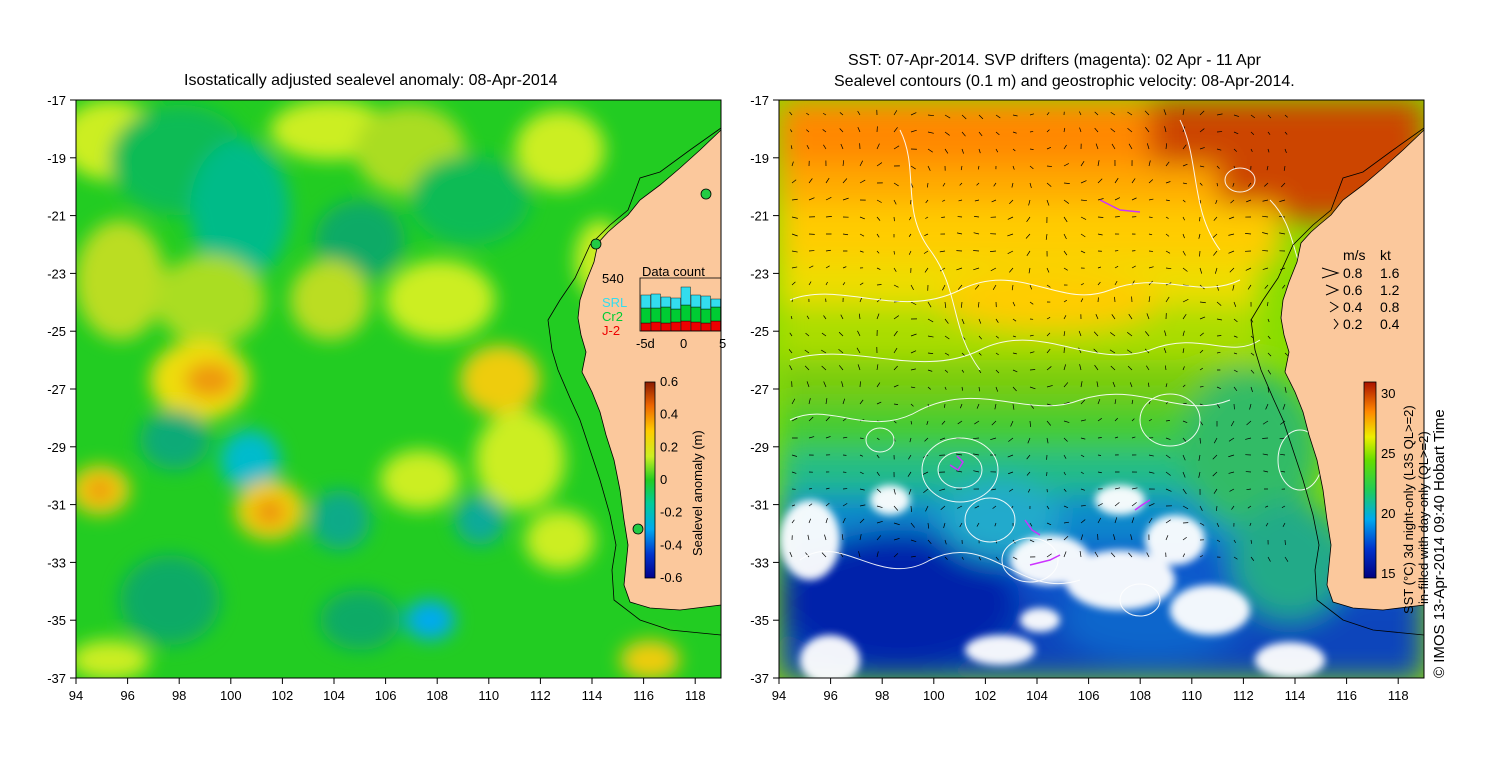  What do you see at coordinates (882, 695) in the screenshot?
I see `x-axis-tick-label: 98` at bounding box center [882, 695].